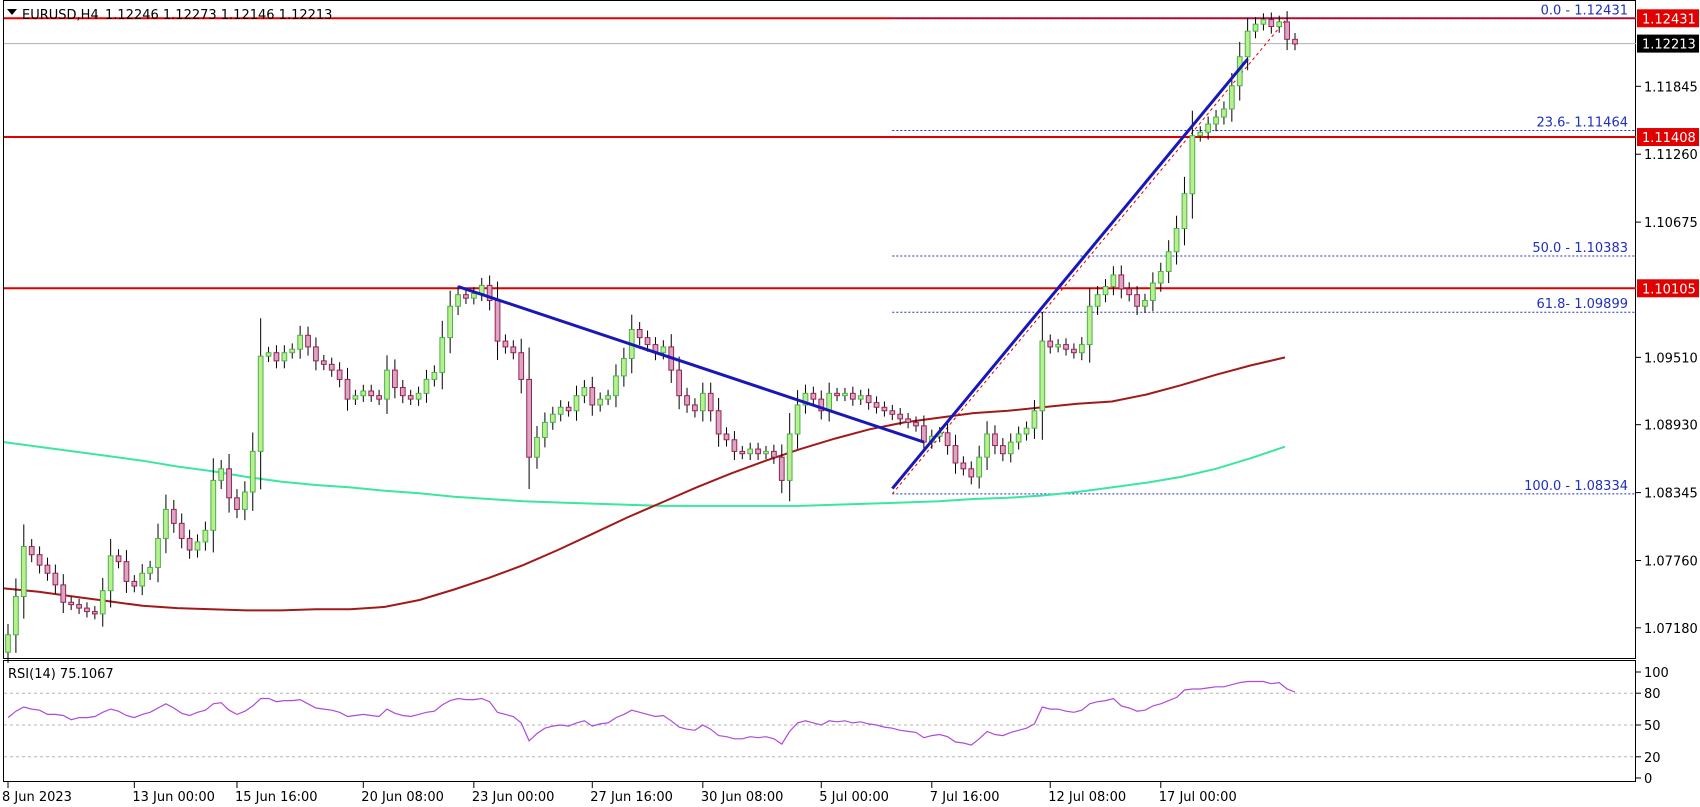 The image size is (1700, 807). Describe the element at coordinates (742, 797) in the screenshot. I see `time-tick-label: 30 Jun 08:00` at that location.